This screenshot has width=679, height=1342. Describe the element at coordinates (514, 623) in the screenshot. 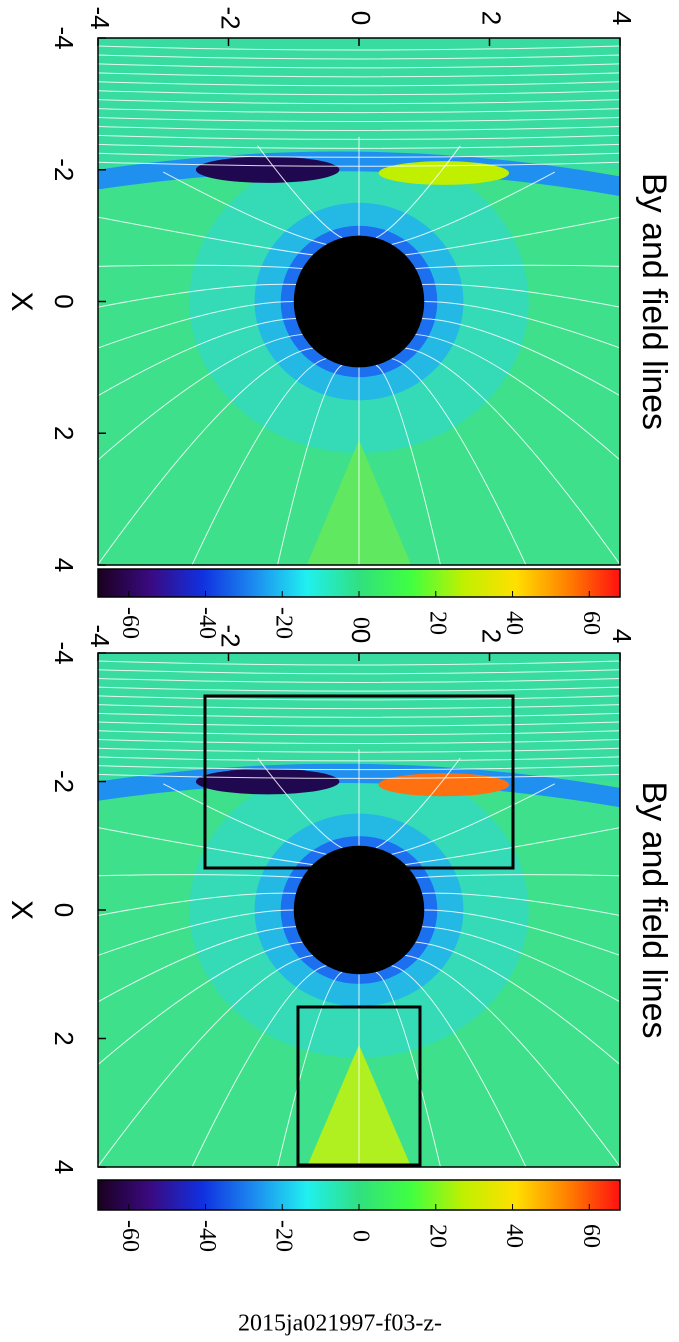

I see `colorbar-tick-label: 40` at that location.